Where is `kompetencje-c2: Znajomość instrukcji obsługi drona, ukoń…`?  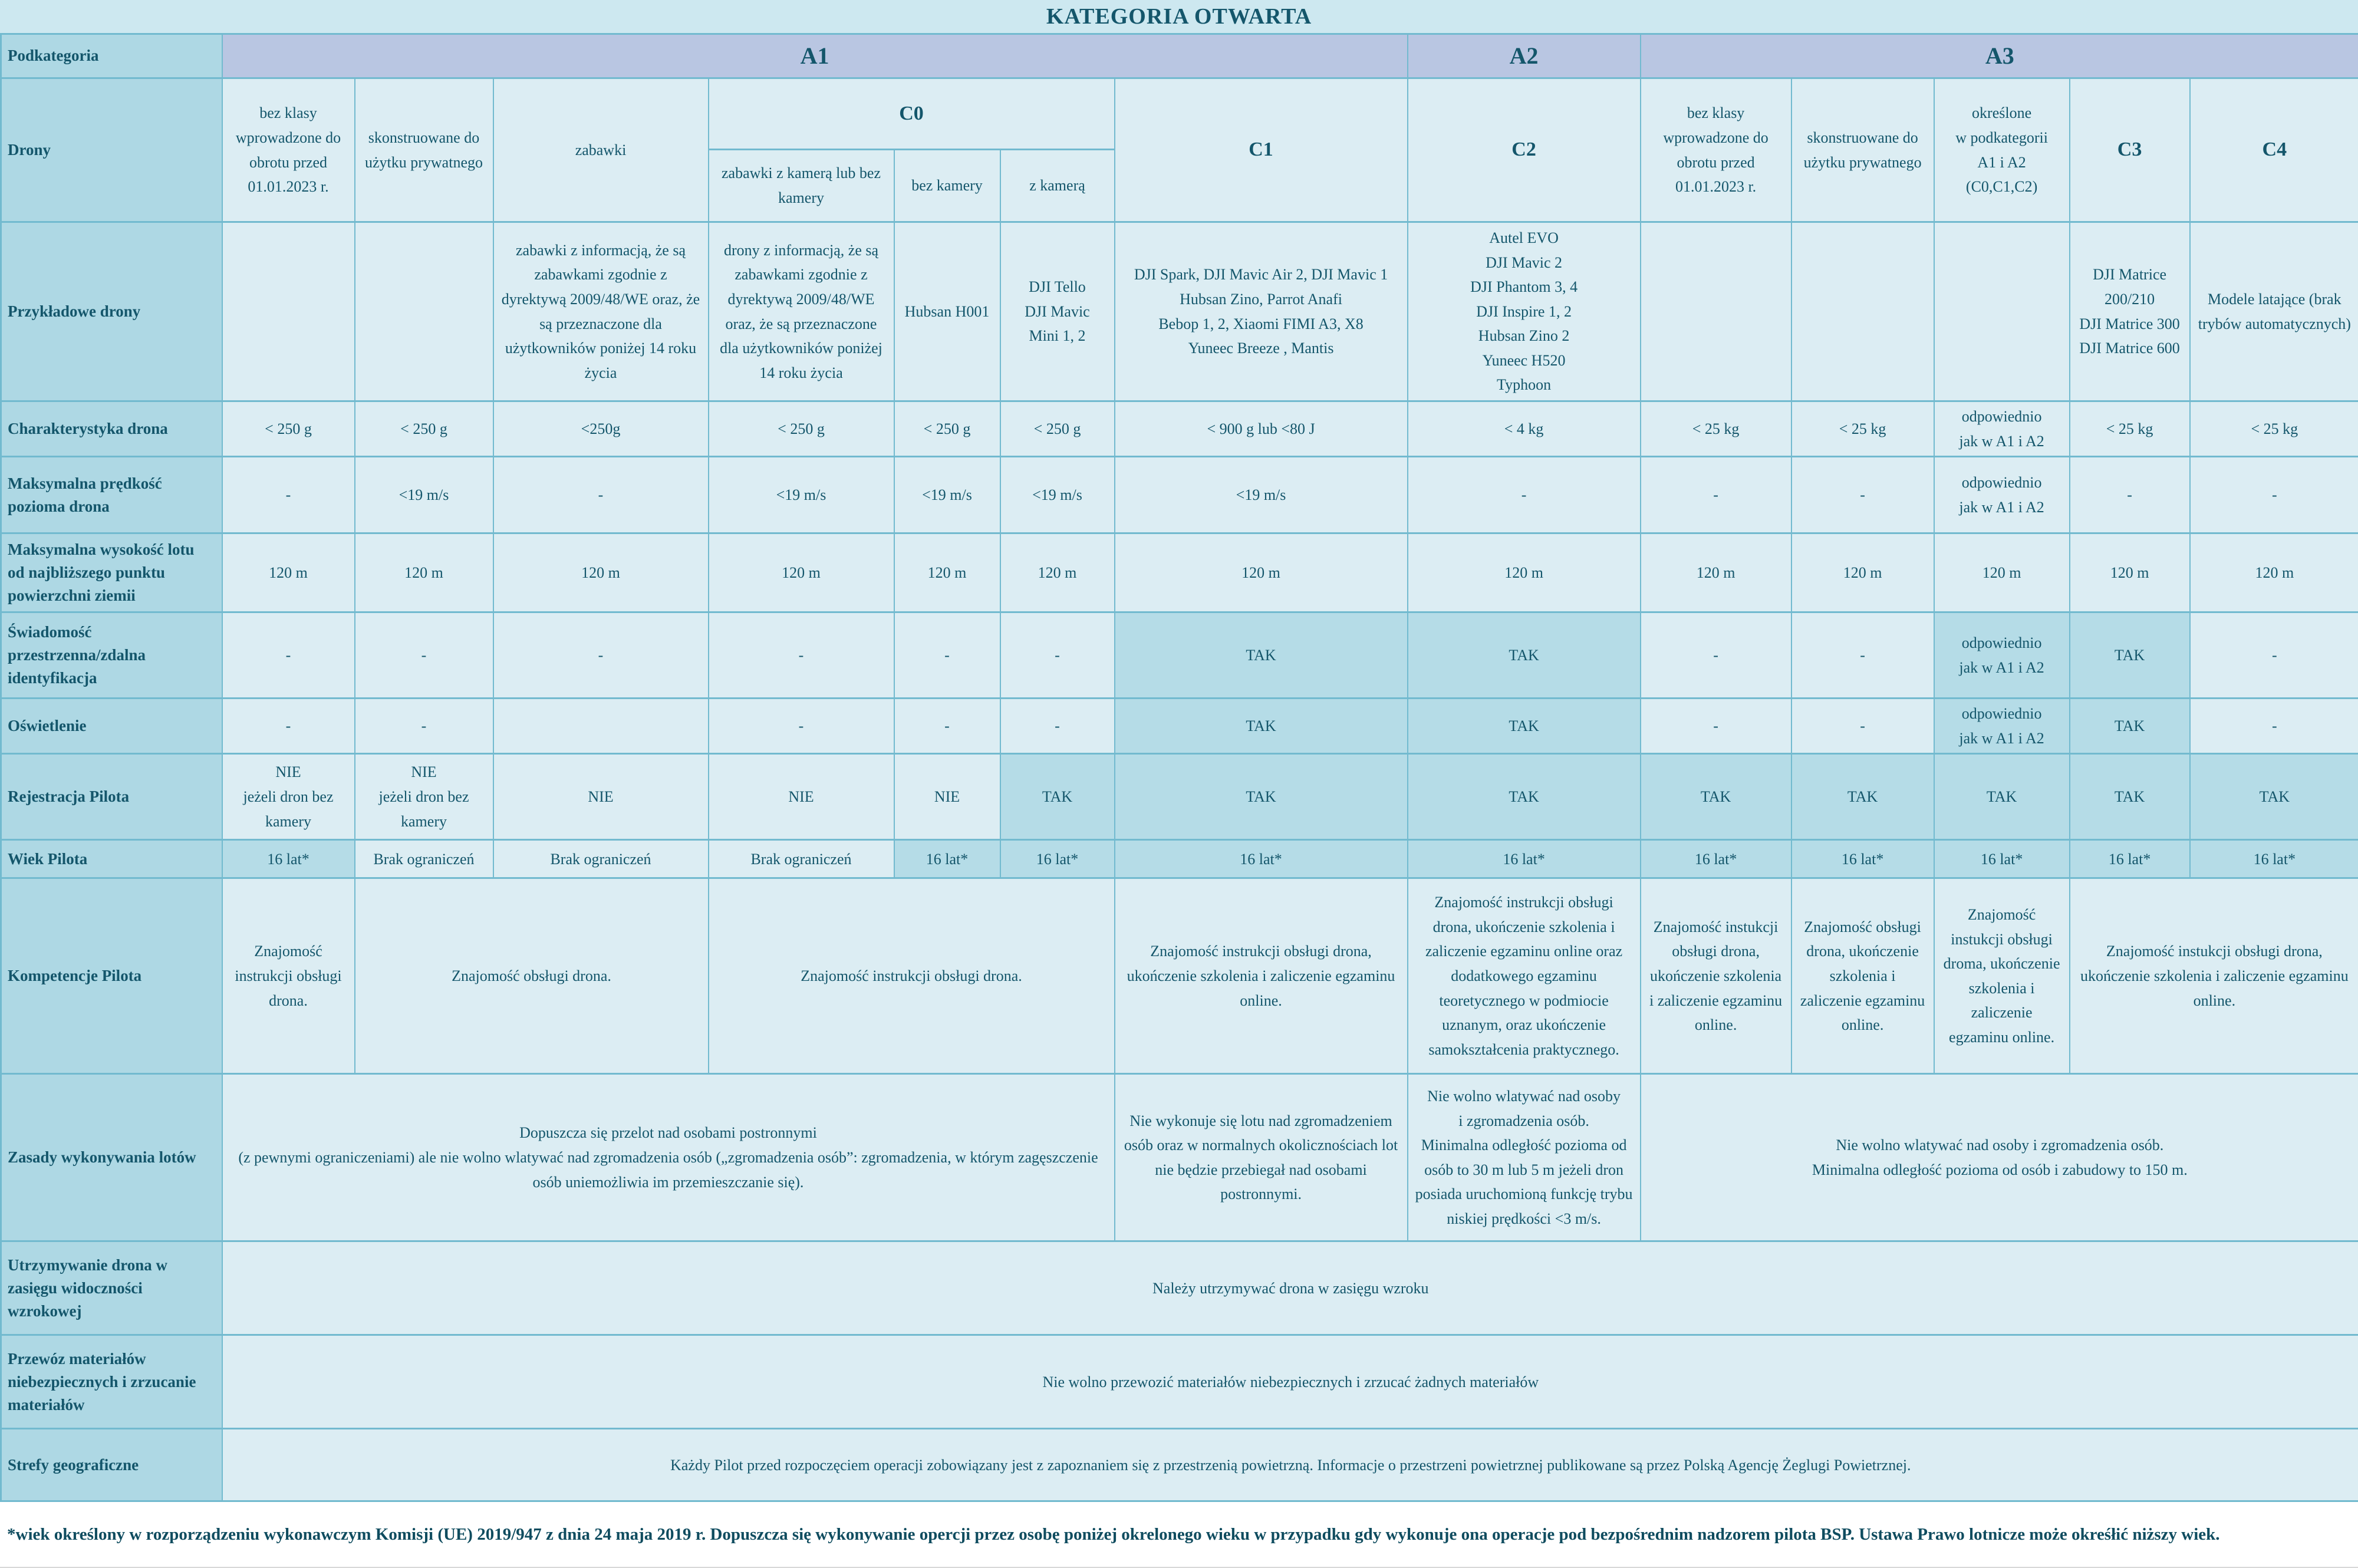
kompetencje-c2: Znajomość instrukcji obsługi drona, ukoń… is located at coordinates (1525, 976).